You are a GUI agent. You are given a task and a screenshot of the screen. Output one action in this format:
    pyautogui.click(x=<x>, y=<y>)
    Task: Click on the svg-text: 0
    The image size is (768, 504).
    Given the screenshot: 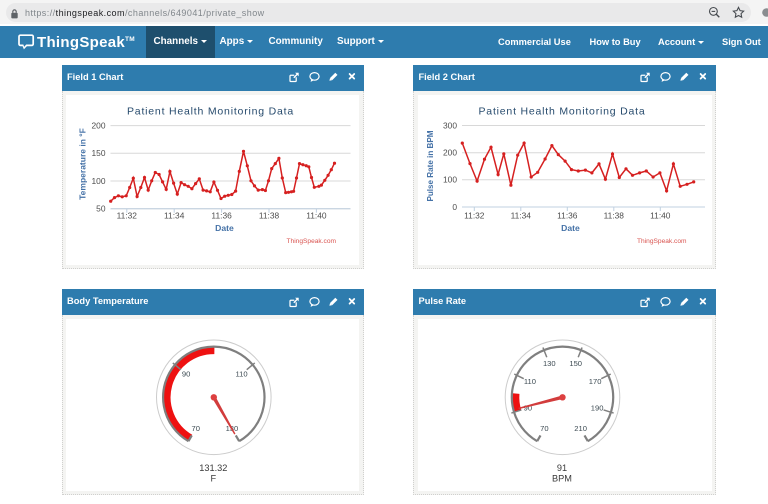 What is the action you would take?
    pyautogui.click(x=454, y=207)
    